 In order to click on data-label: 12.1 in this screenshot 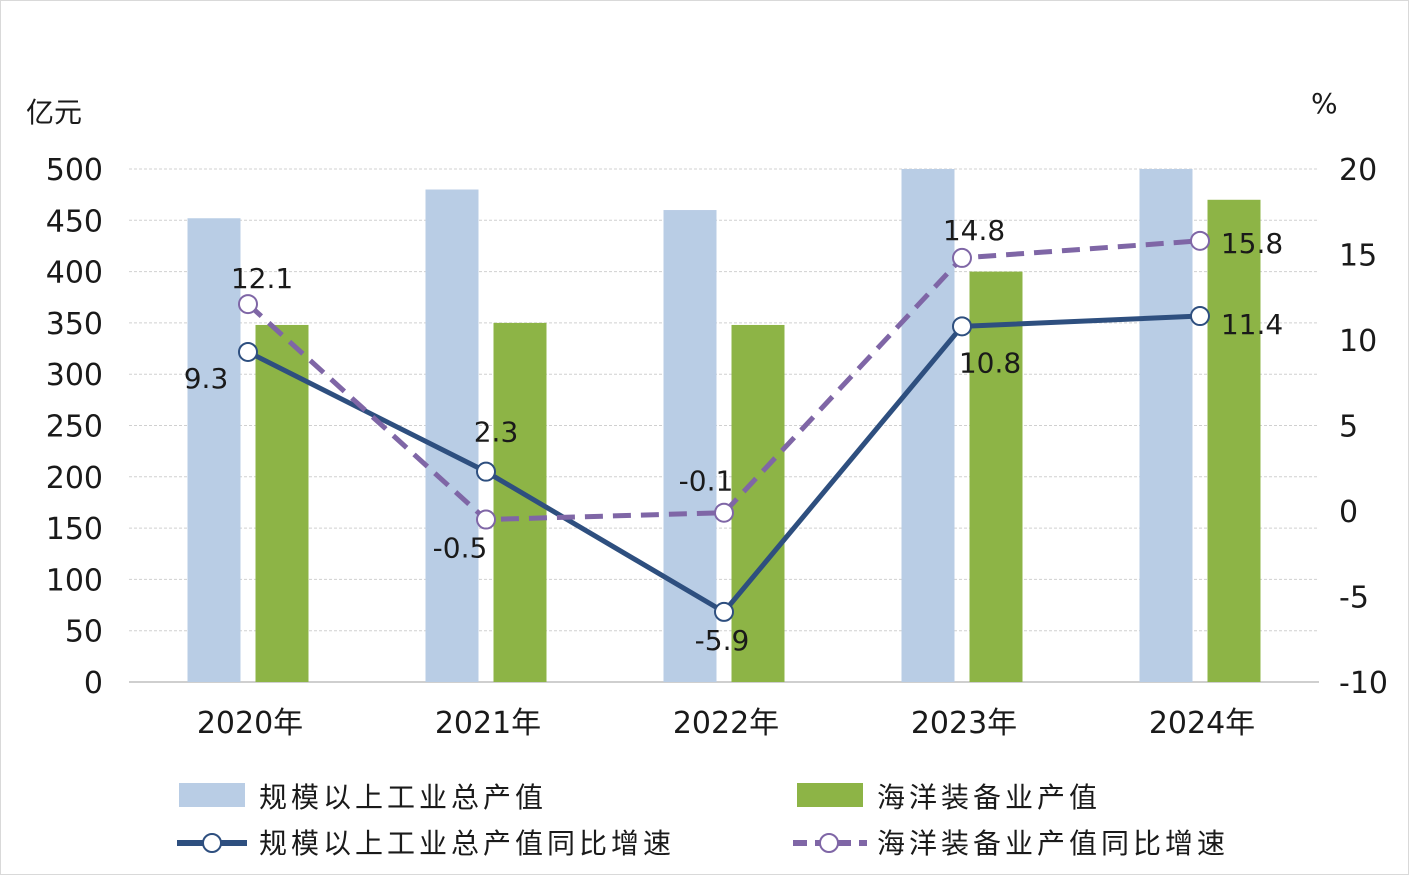, I will do `click(262, 278)`.